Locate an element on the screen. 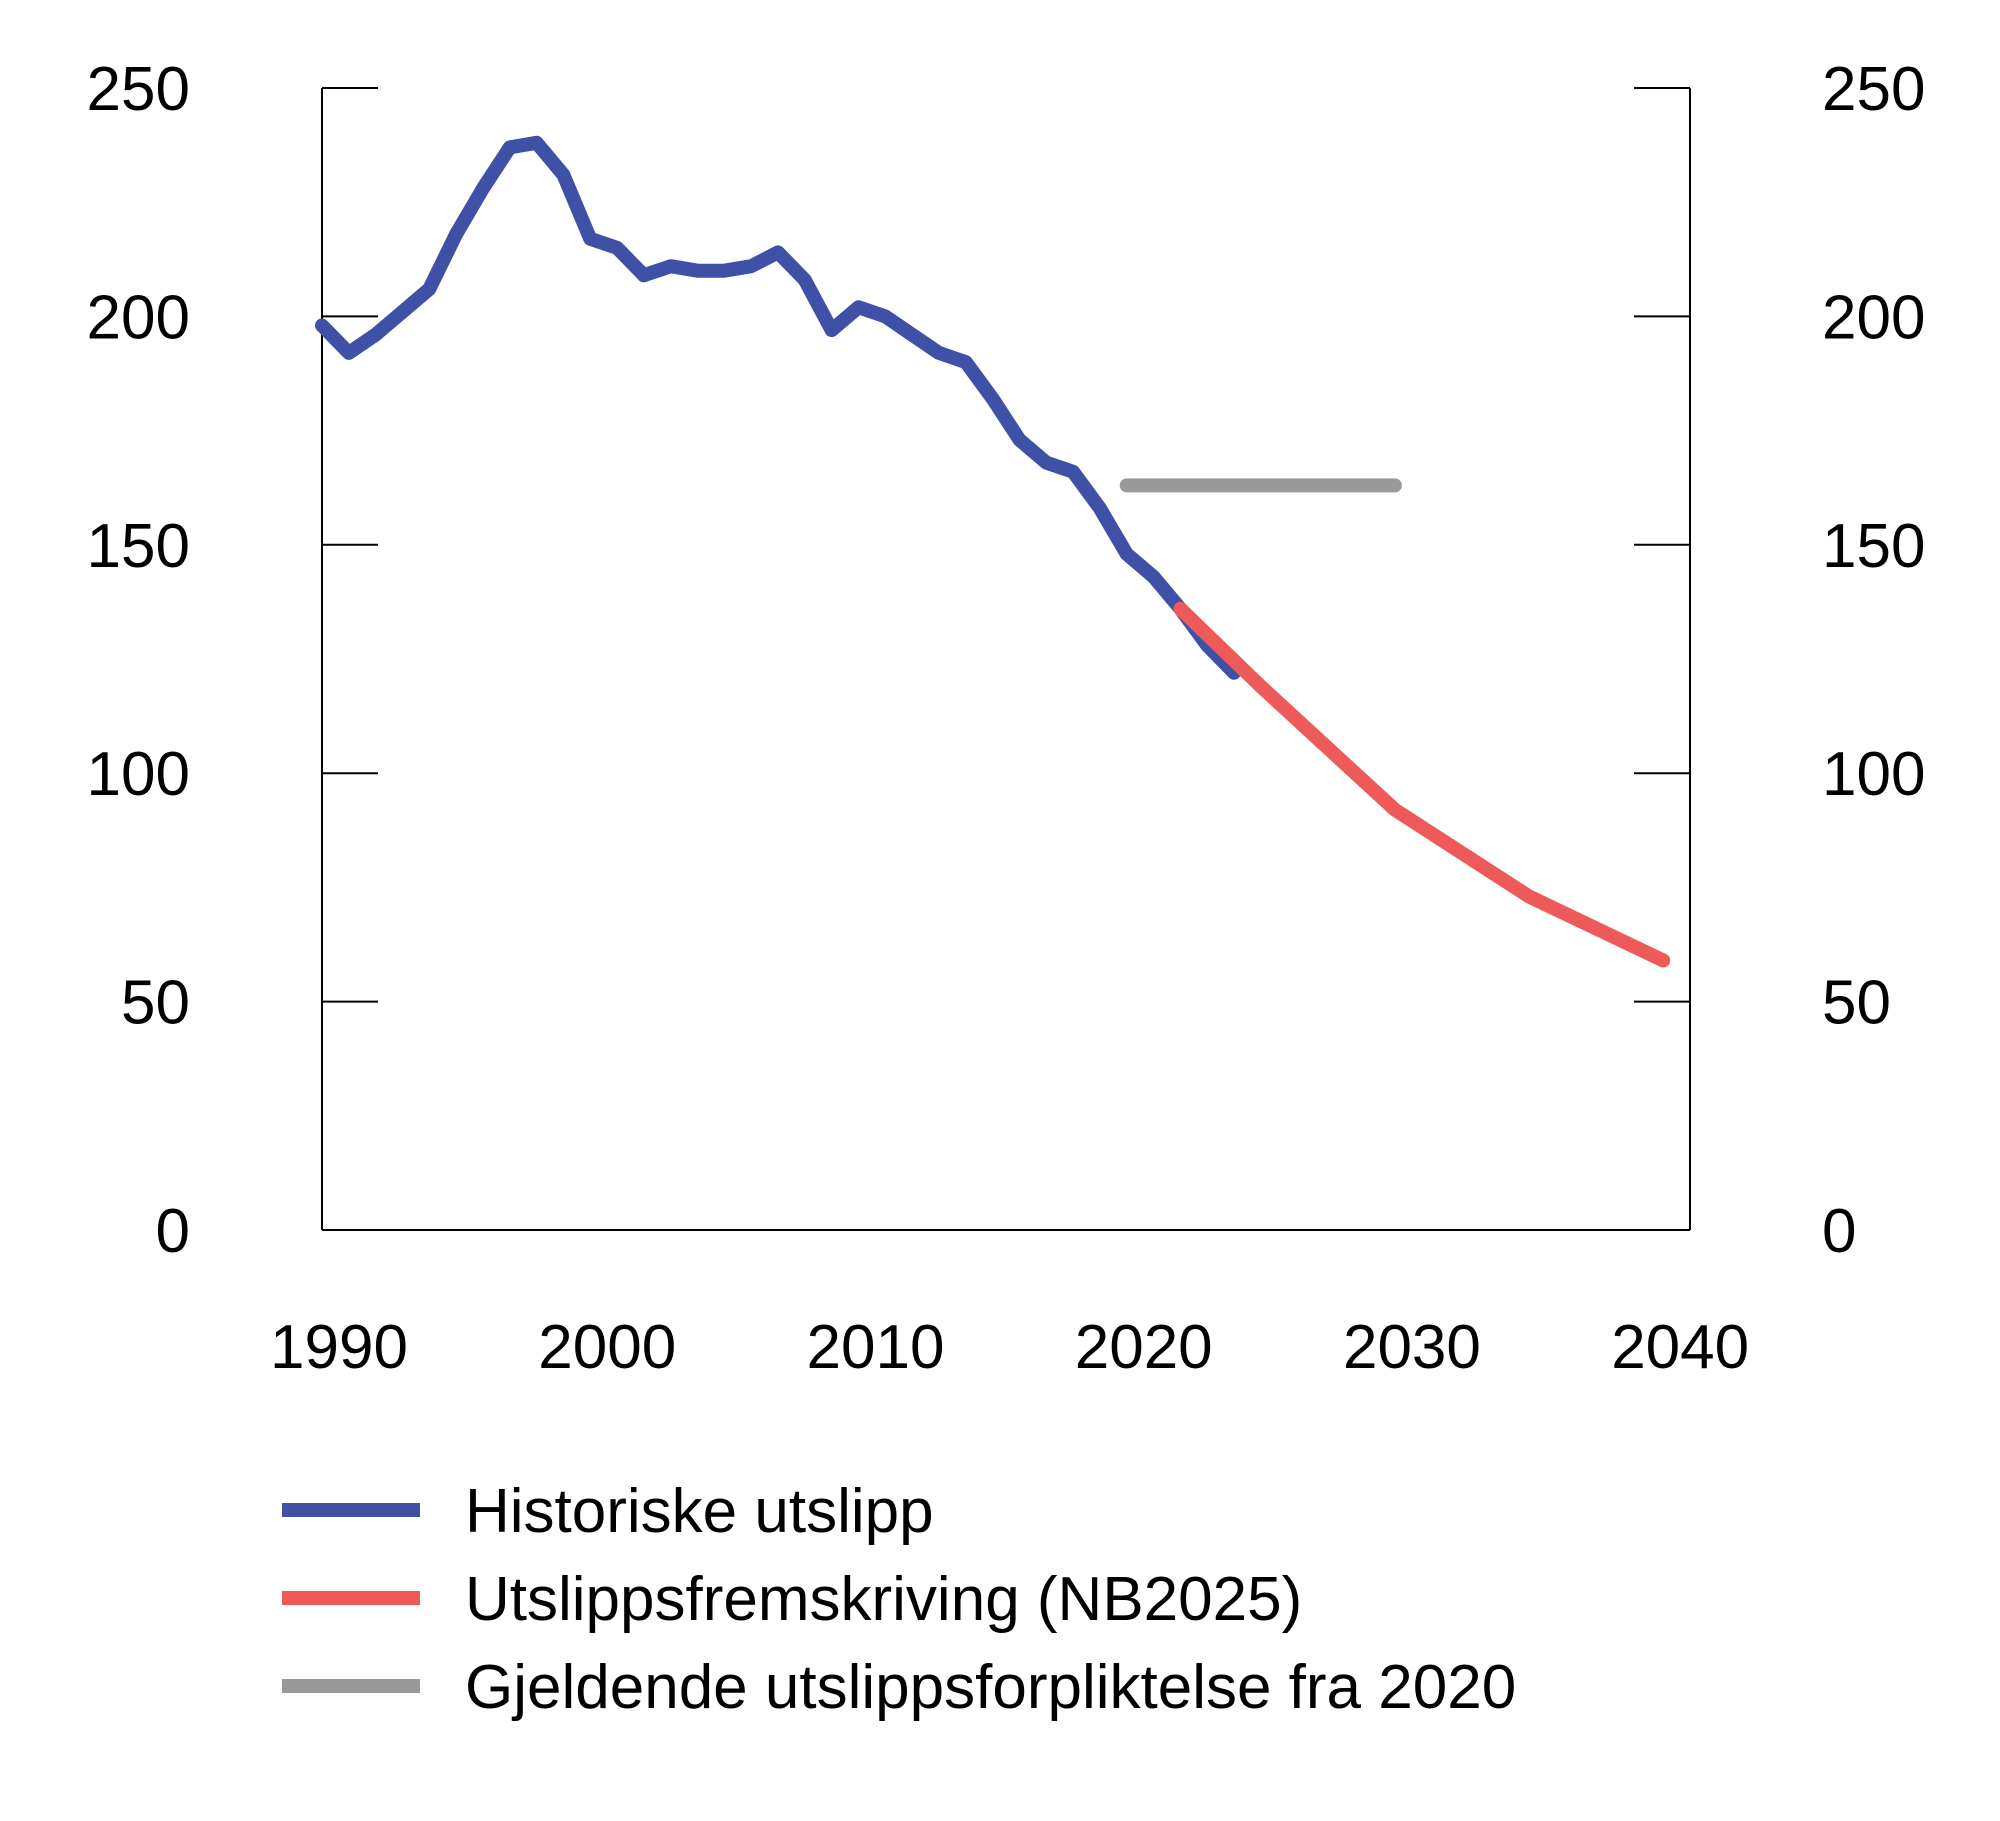 The width and height of the screenshot is (2000, 1821). y-tick-label-left: 50 is located at coordinates (155, 1003).